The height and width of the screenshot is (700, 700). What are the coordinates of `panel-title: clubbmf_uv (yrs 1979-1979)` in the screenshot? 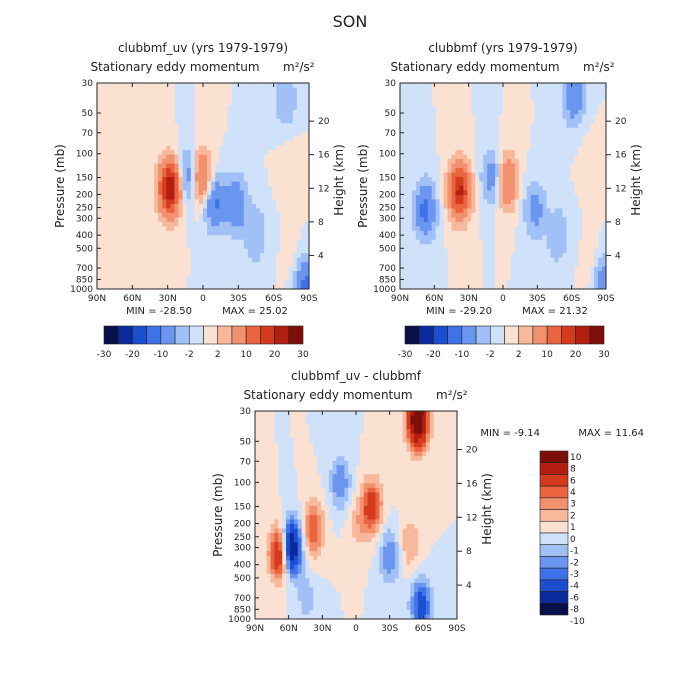 It's located at (203, 48).